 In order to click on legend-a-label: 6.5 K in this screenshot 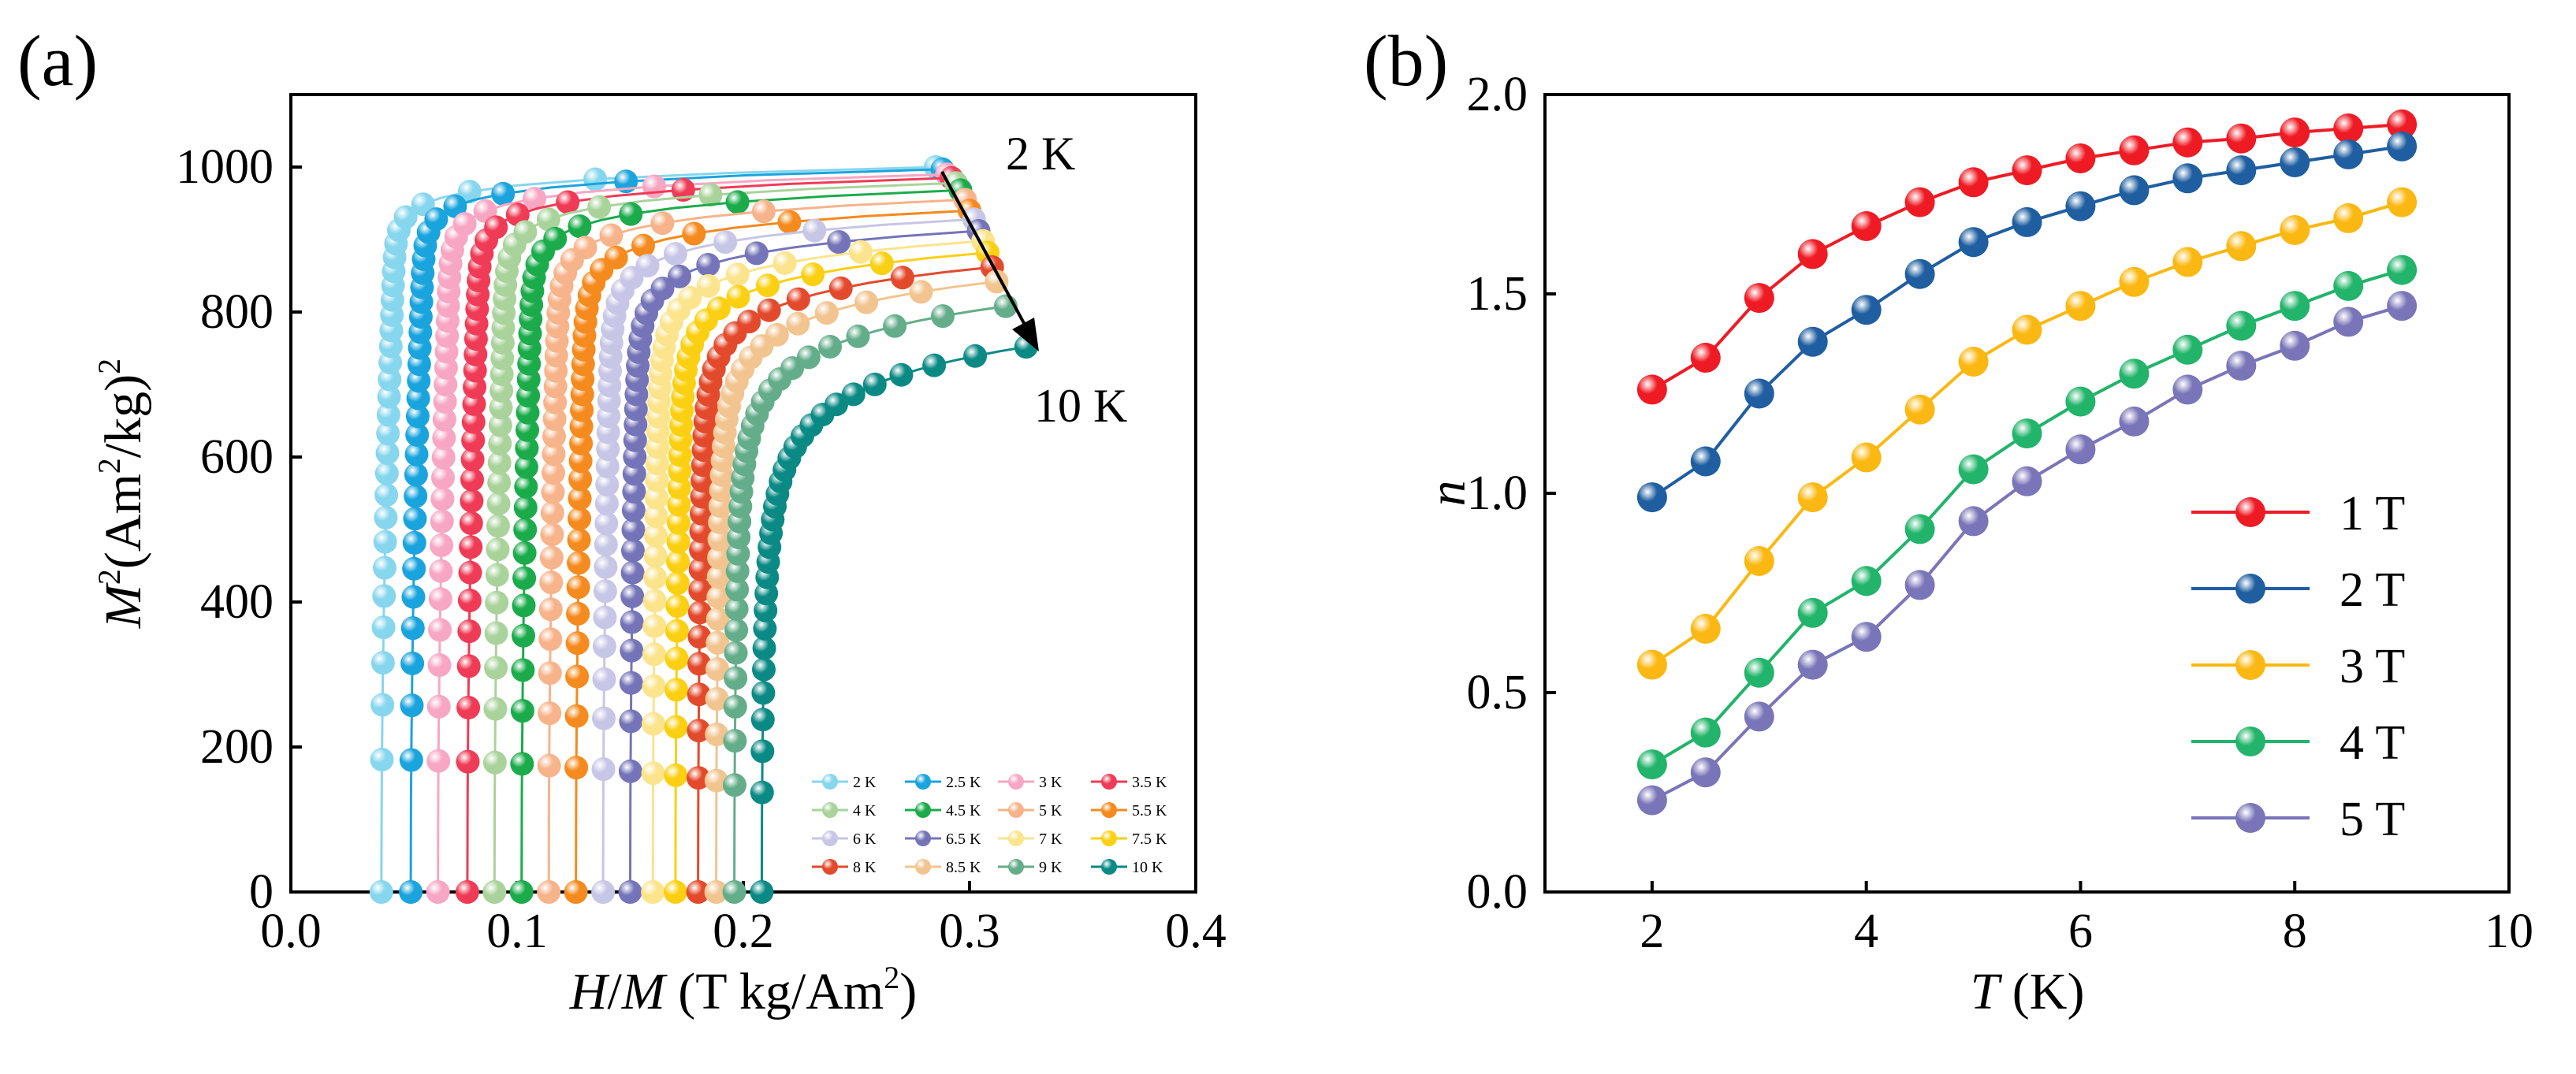, I will do `click(963, 839)`.